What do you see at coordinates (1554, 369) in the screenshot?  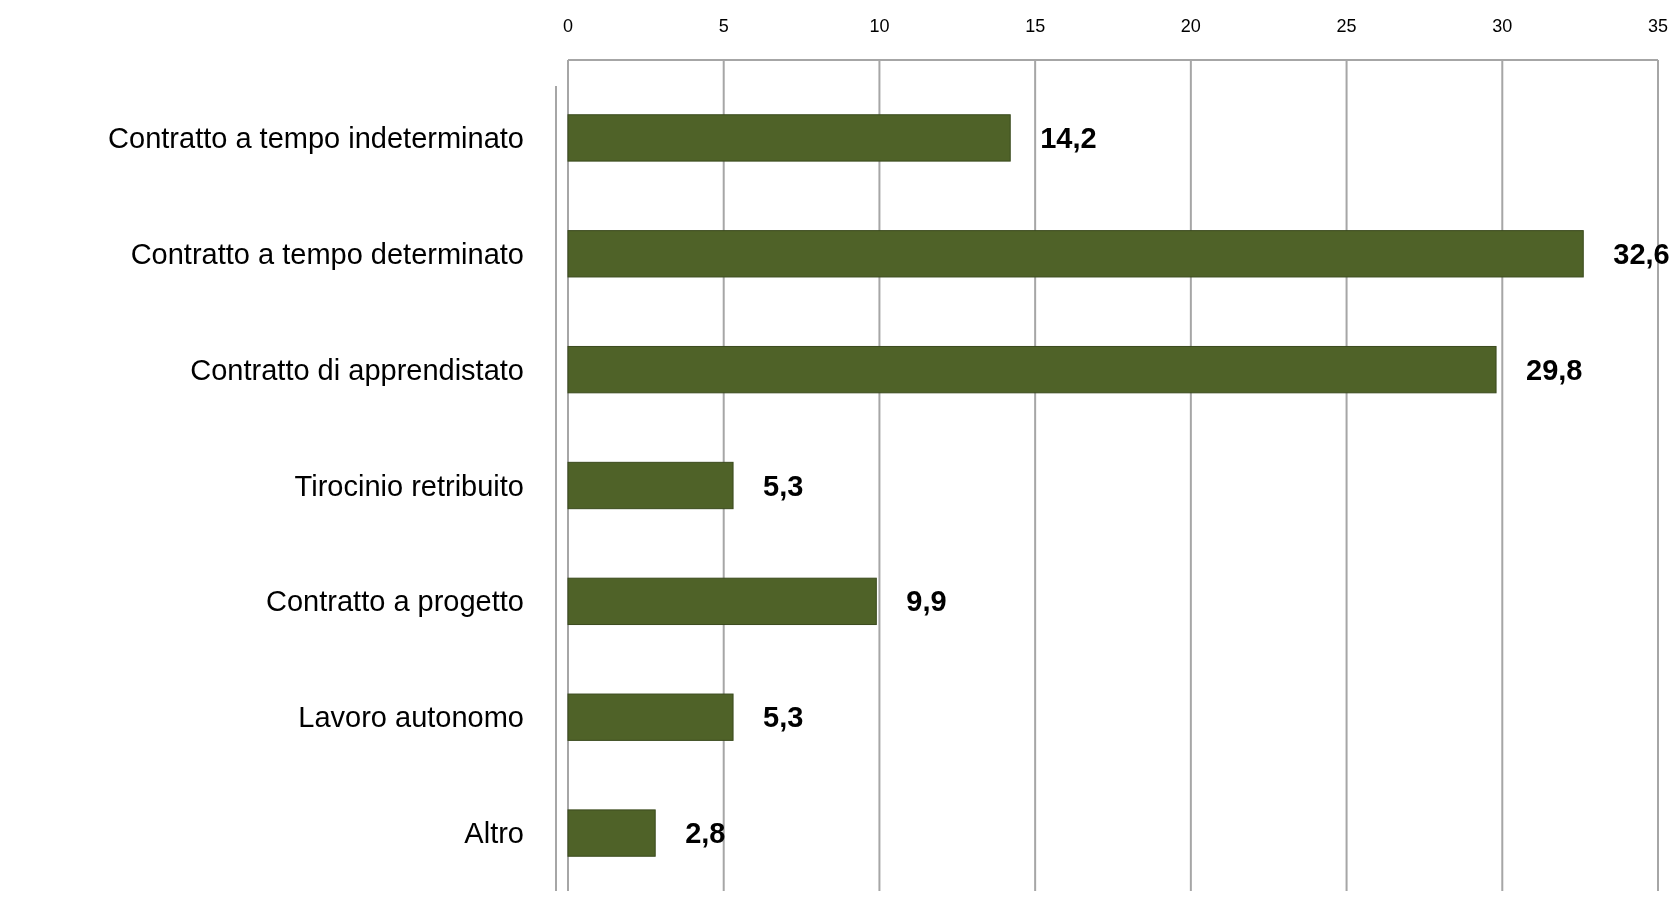 I see `data-label: 29,8` at bounding box center [1554, 369].